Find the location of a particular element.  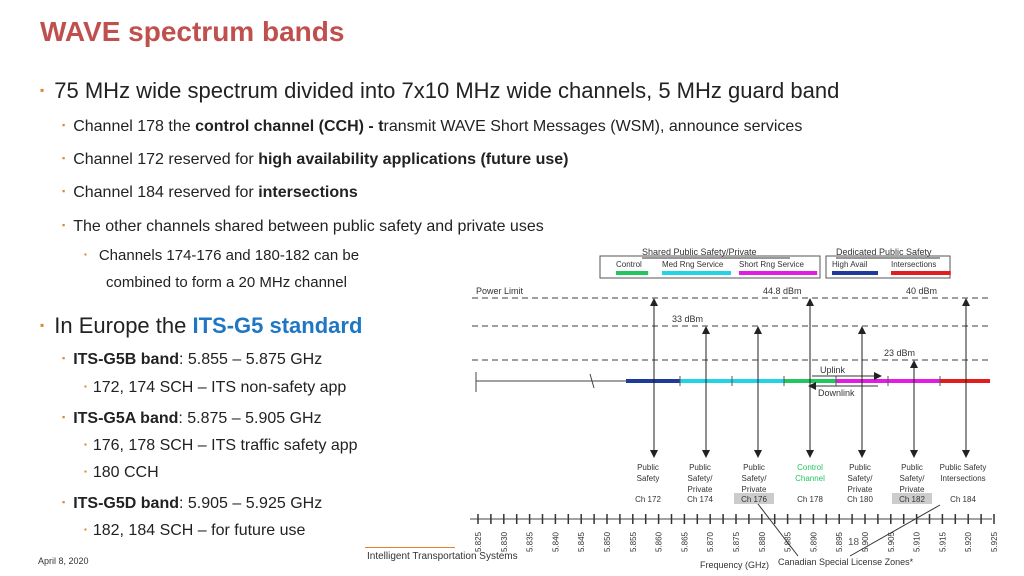

footer-course: Intelligent Transportation Systems is located at coordinates (442, 556).